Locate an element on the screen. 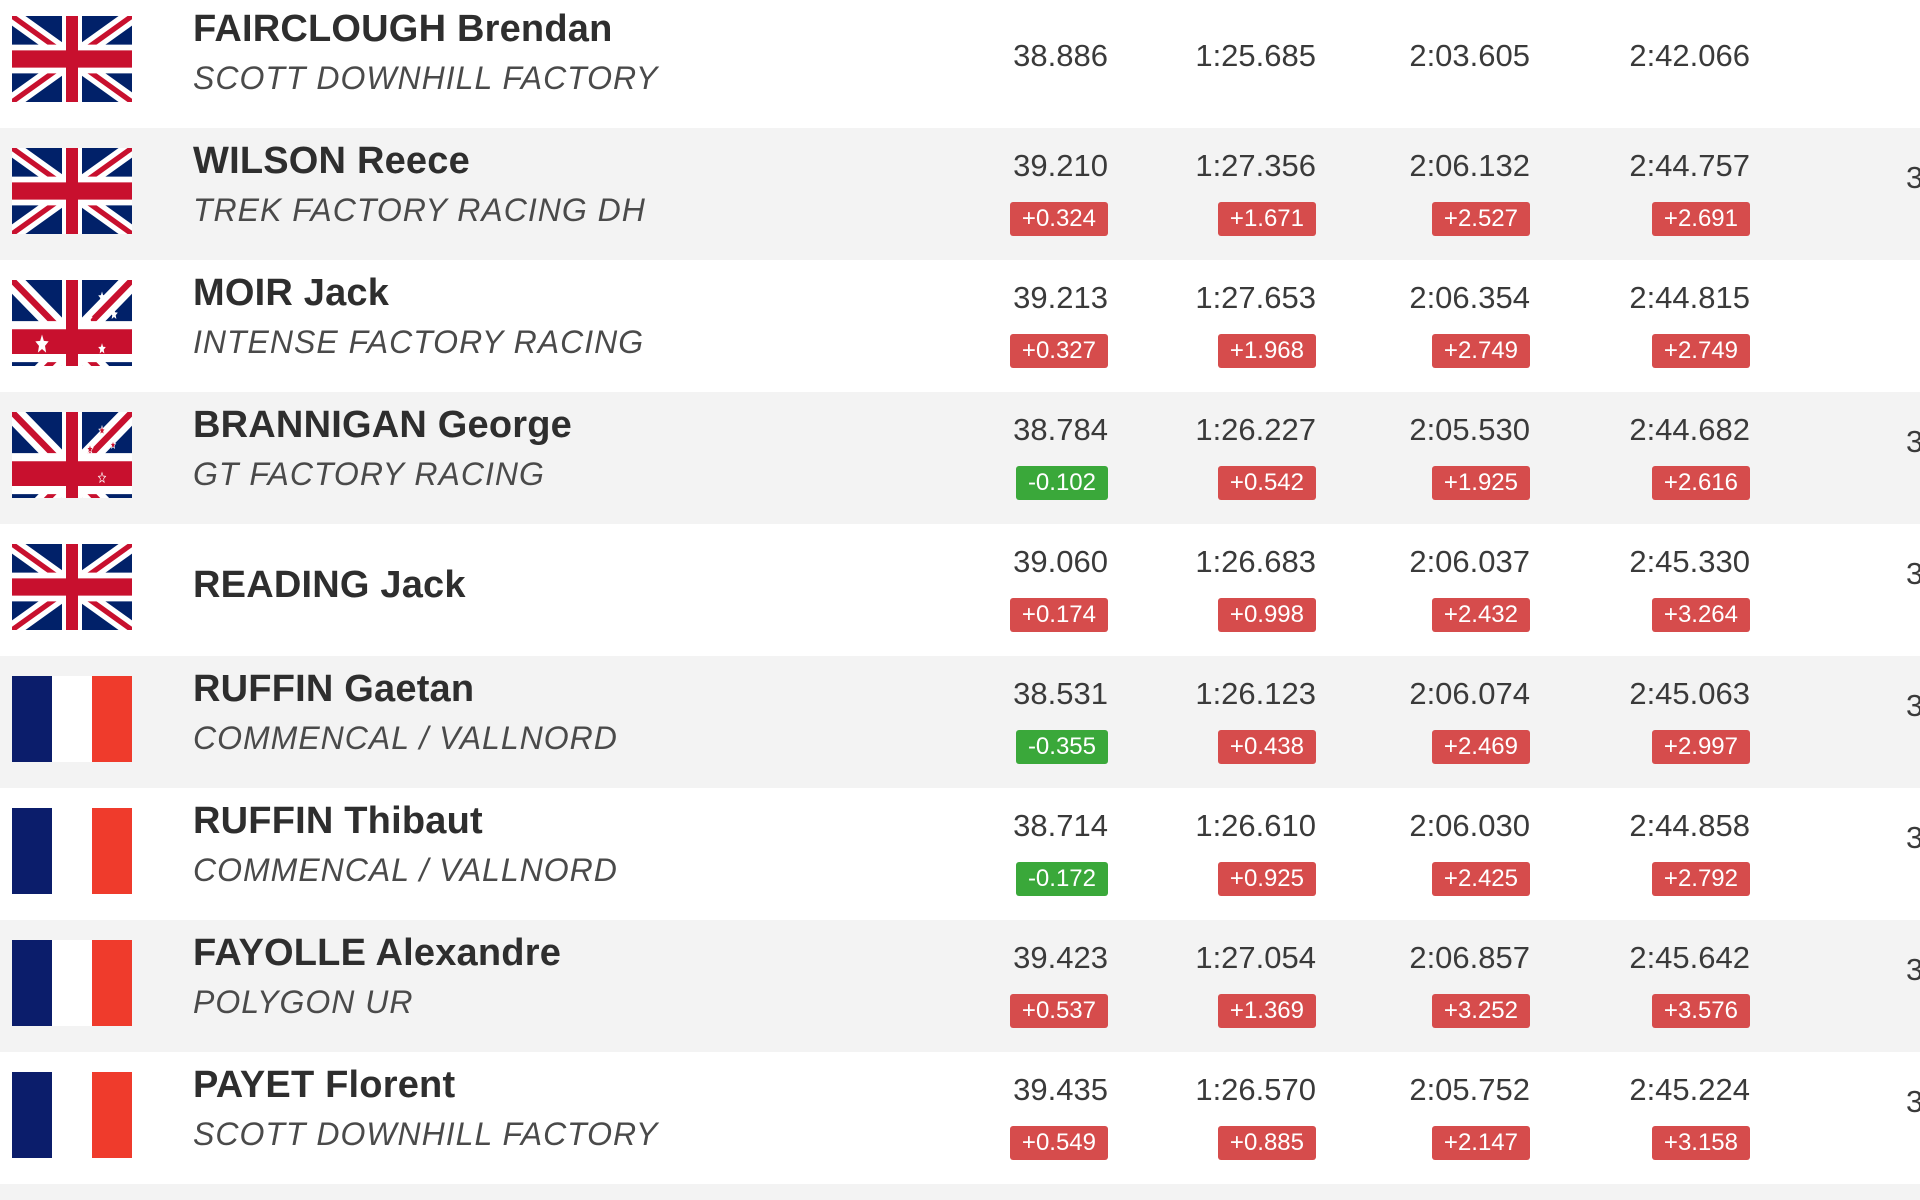 The height and width of the screenshot is (1200, 1920). split-delta-badge: +3.576 is located at coordinates (1700, 1011).